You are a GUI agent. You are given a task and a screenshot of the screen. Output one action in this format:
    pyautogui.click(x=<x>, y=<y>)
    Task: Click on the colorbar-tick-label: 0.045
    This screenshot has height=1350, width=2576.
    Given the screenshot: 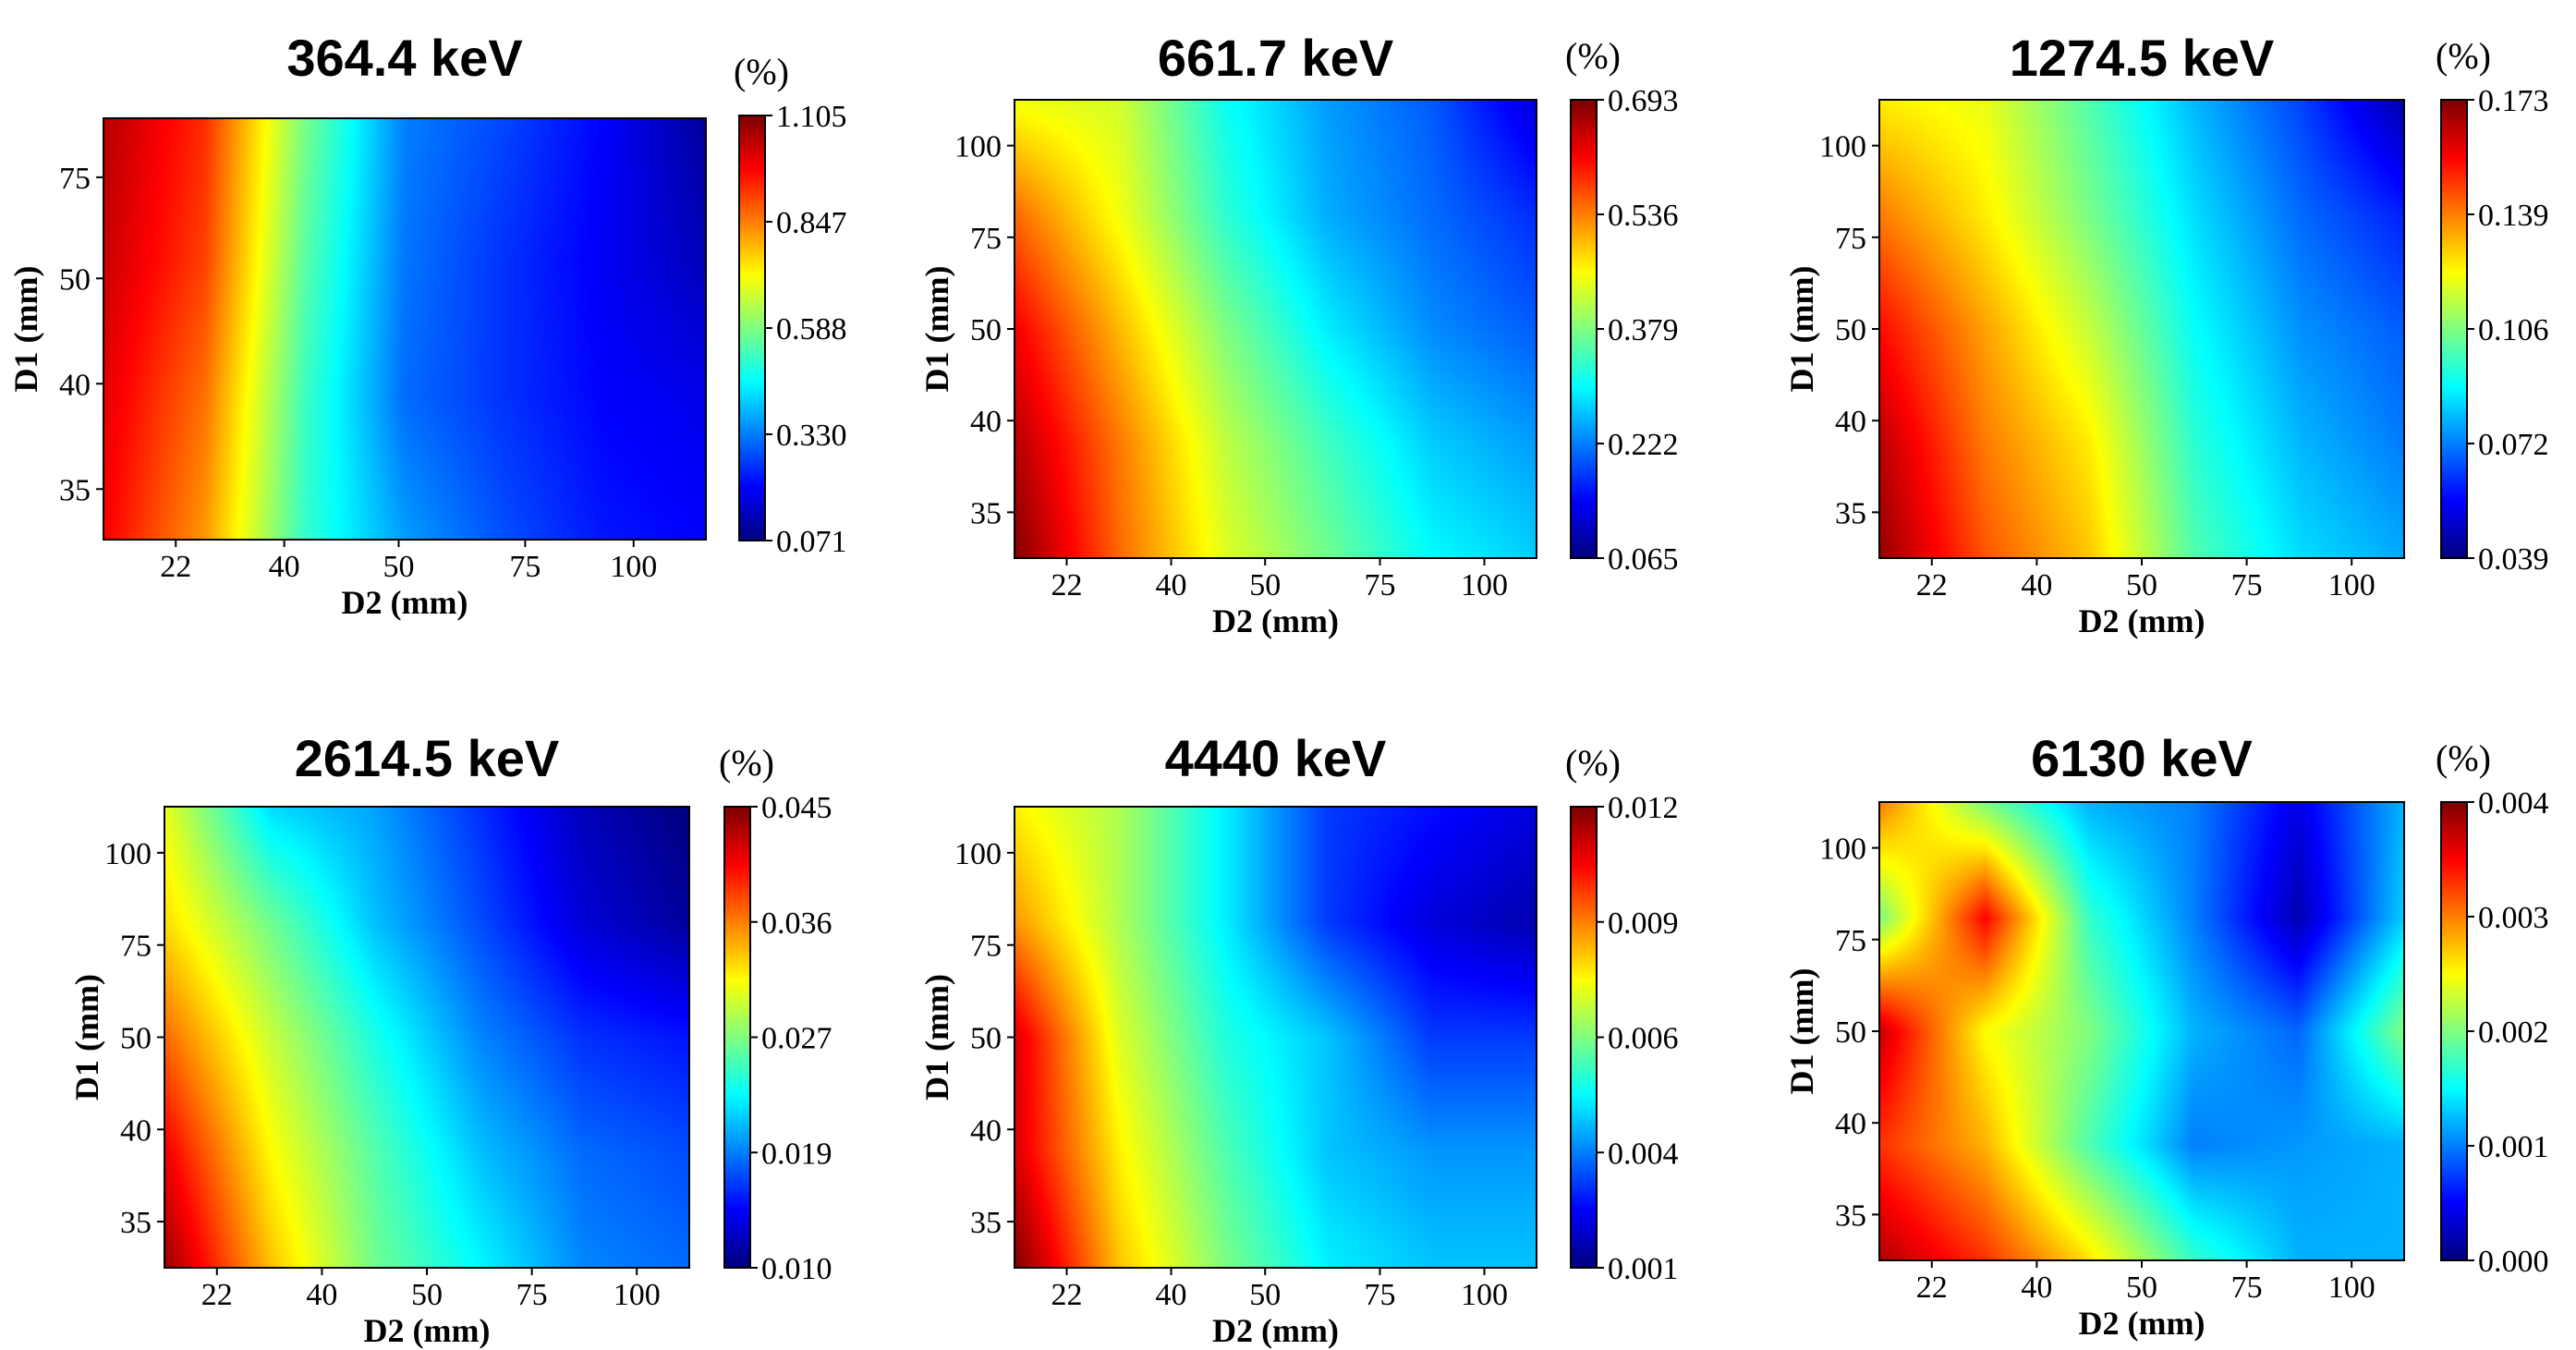 What is the action you would take?
    pyautogui.click(x=796, y=808)
    